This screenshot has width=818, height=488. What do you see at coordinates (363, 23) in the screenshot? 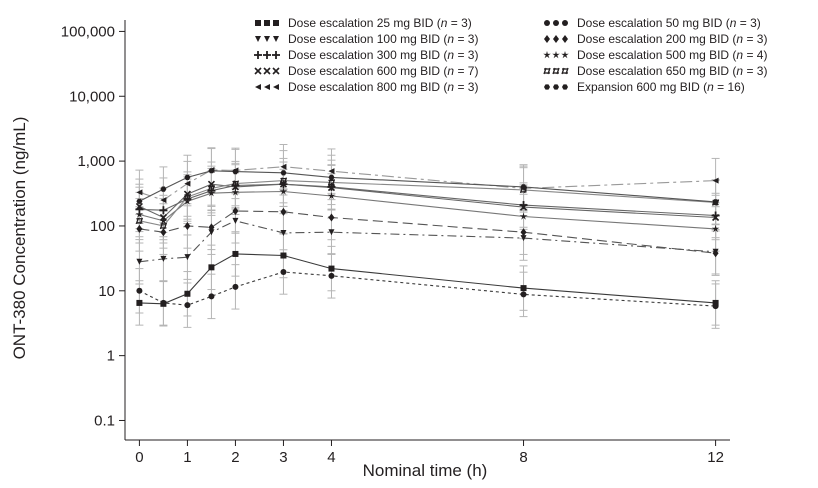
I see `legend-item: Dose escalation 25 mg BID (n = 3)` at bounding box center [363, 23].